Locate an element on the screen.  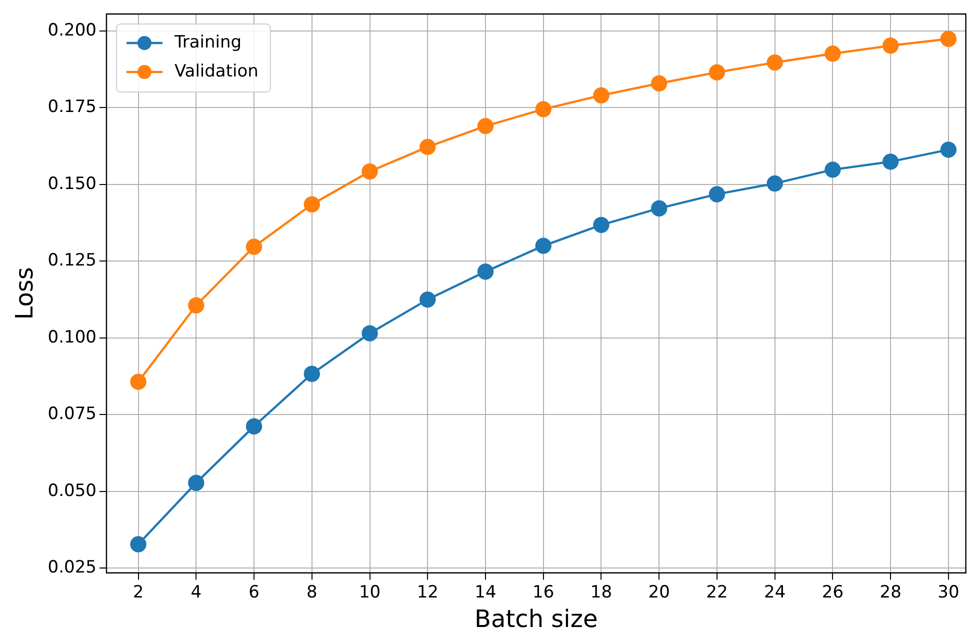
x-tick-label: 26 is located at coordinates (833, 592).